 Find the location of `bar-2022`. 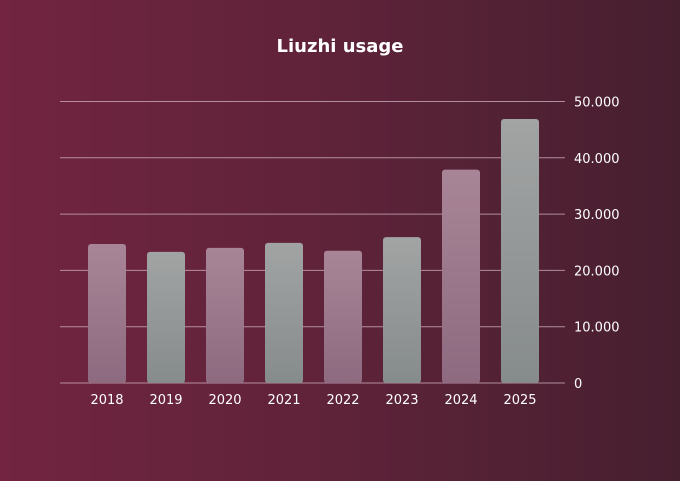

bar-2022 is located at coordinates (343, 316).